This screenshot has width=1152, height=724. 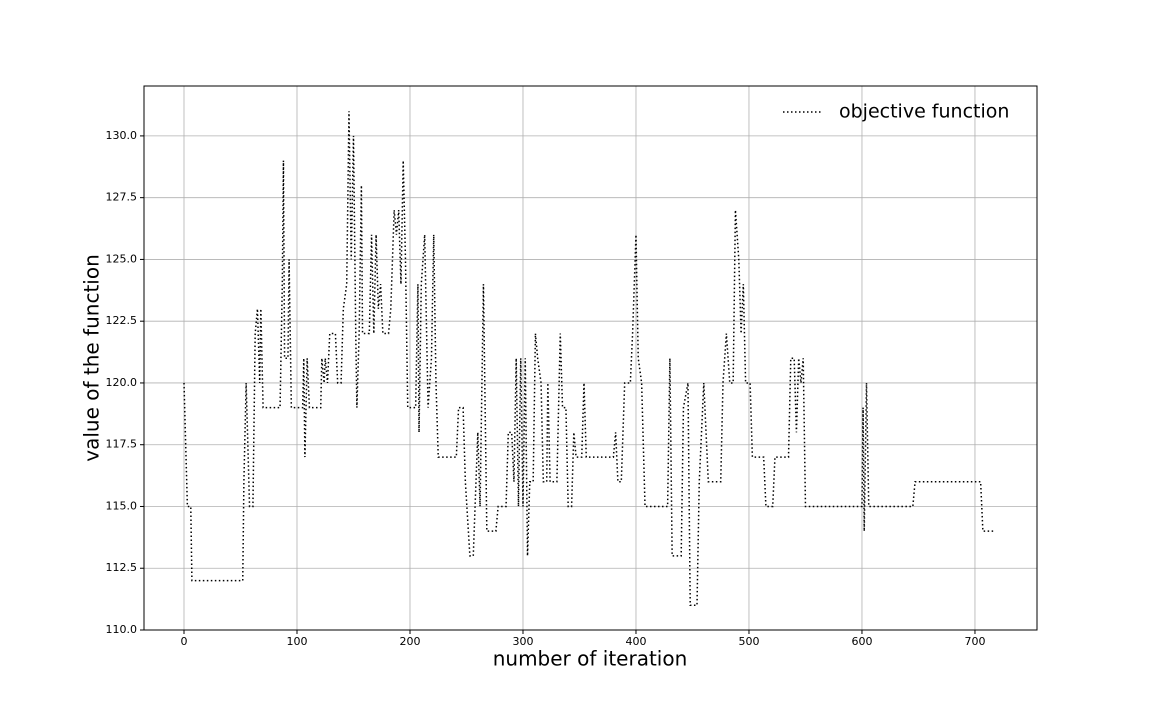 I want to click on y-tick-label: 115.0, so click(x=122, y=505).